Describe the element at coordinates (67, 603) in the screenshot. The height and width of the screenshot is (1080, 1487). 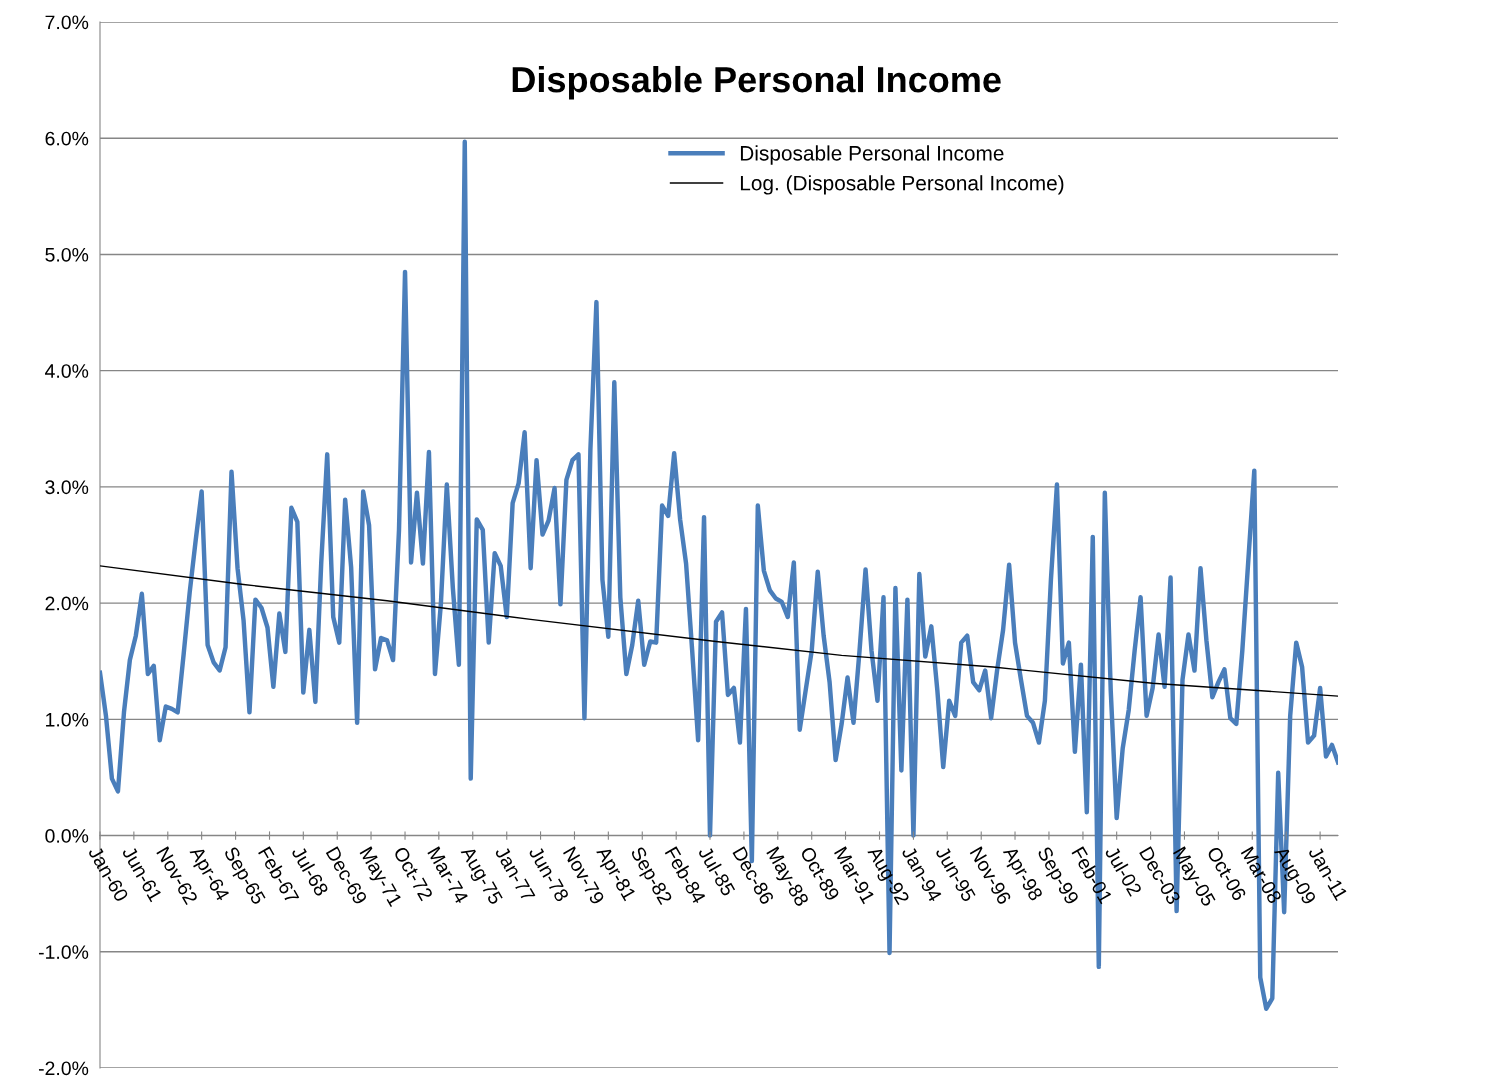
I see `y-tick-label: 2.0%` at that location.